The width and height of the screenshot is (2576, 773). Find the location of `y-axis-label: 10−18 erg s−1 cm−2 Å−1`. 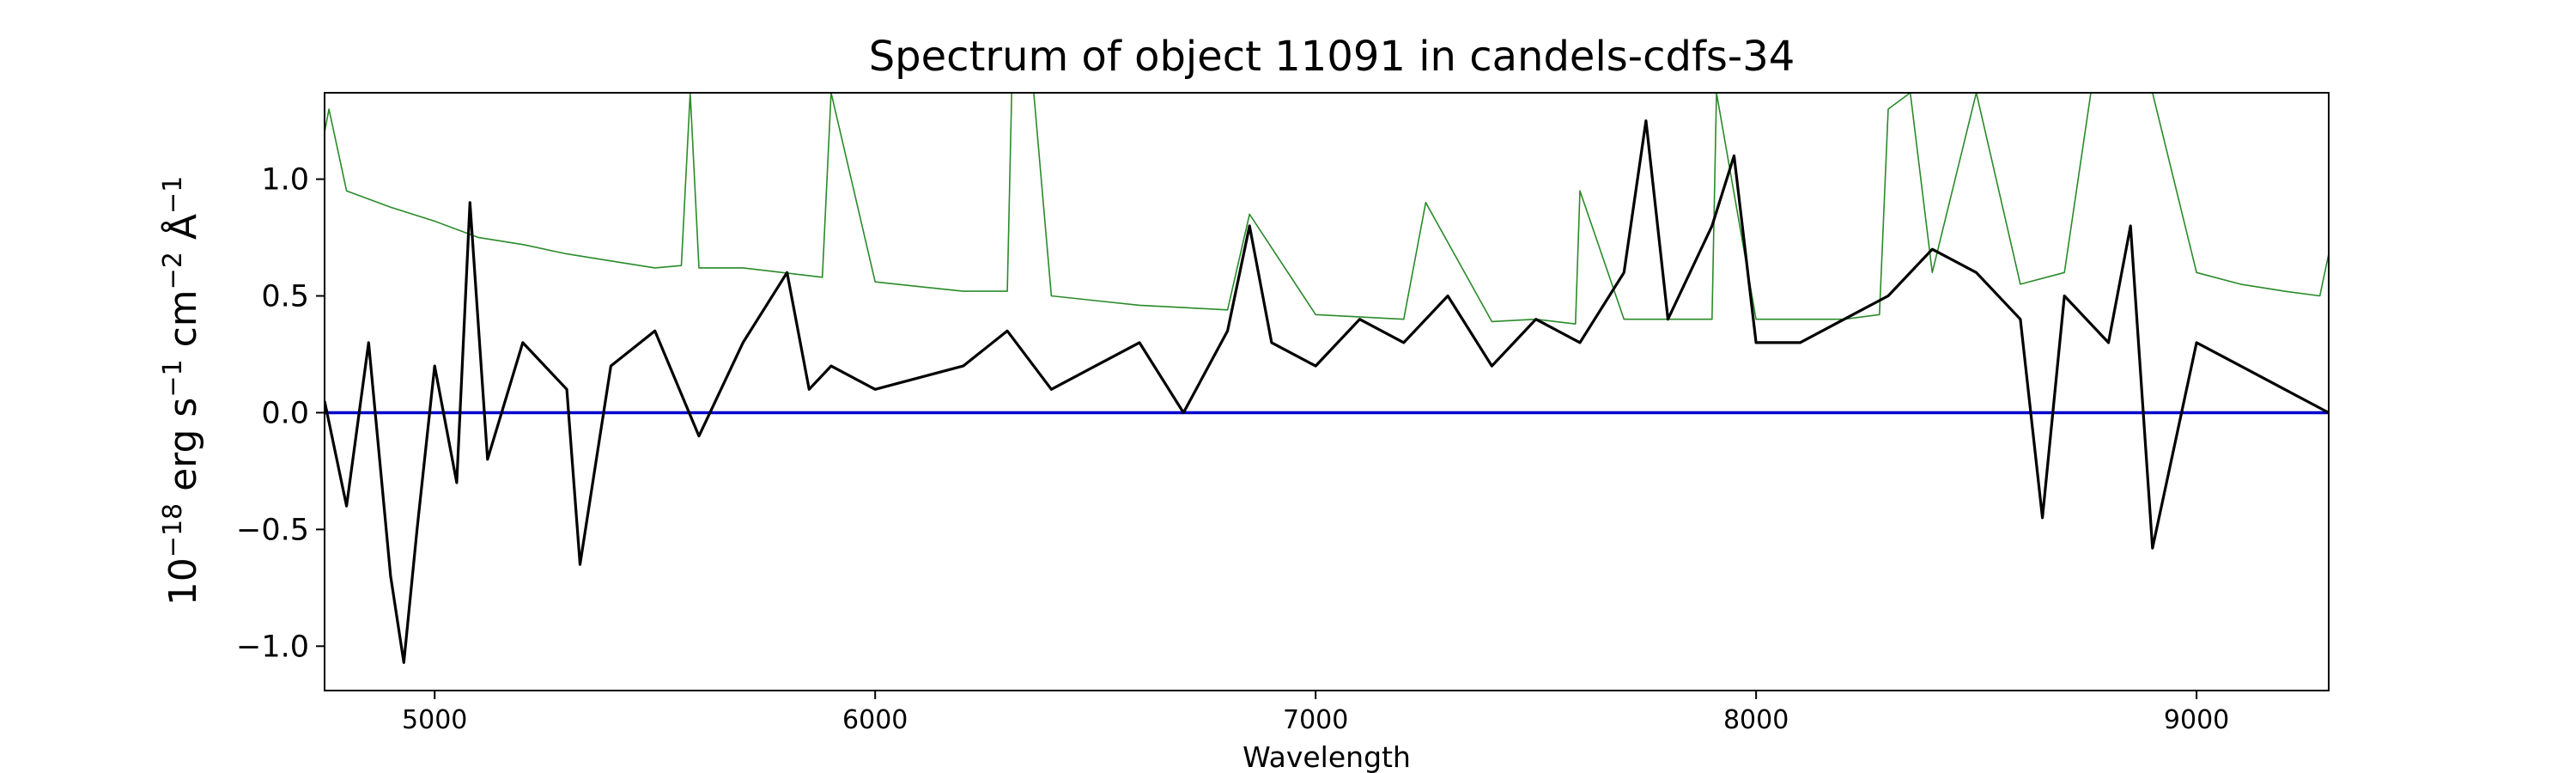

y-axis-label: 10−18 erg s−1 cm−2 Å−1 is located at coordinates (182, 391).